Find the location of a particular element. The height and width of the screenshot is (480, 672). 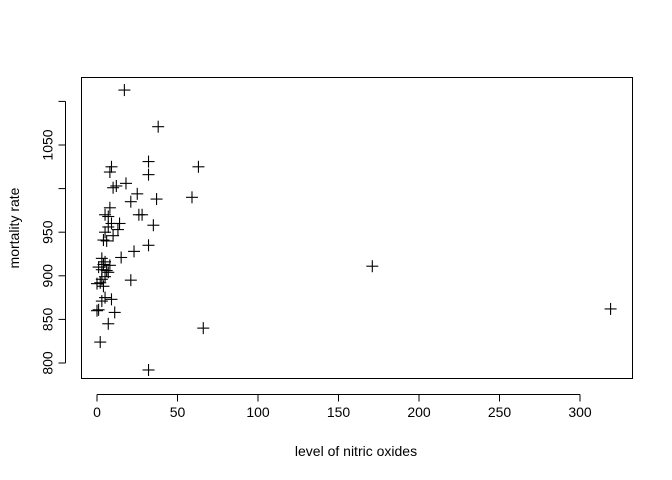

y-tick-label: 950 is located at coordinates (48, 232).